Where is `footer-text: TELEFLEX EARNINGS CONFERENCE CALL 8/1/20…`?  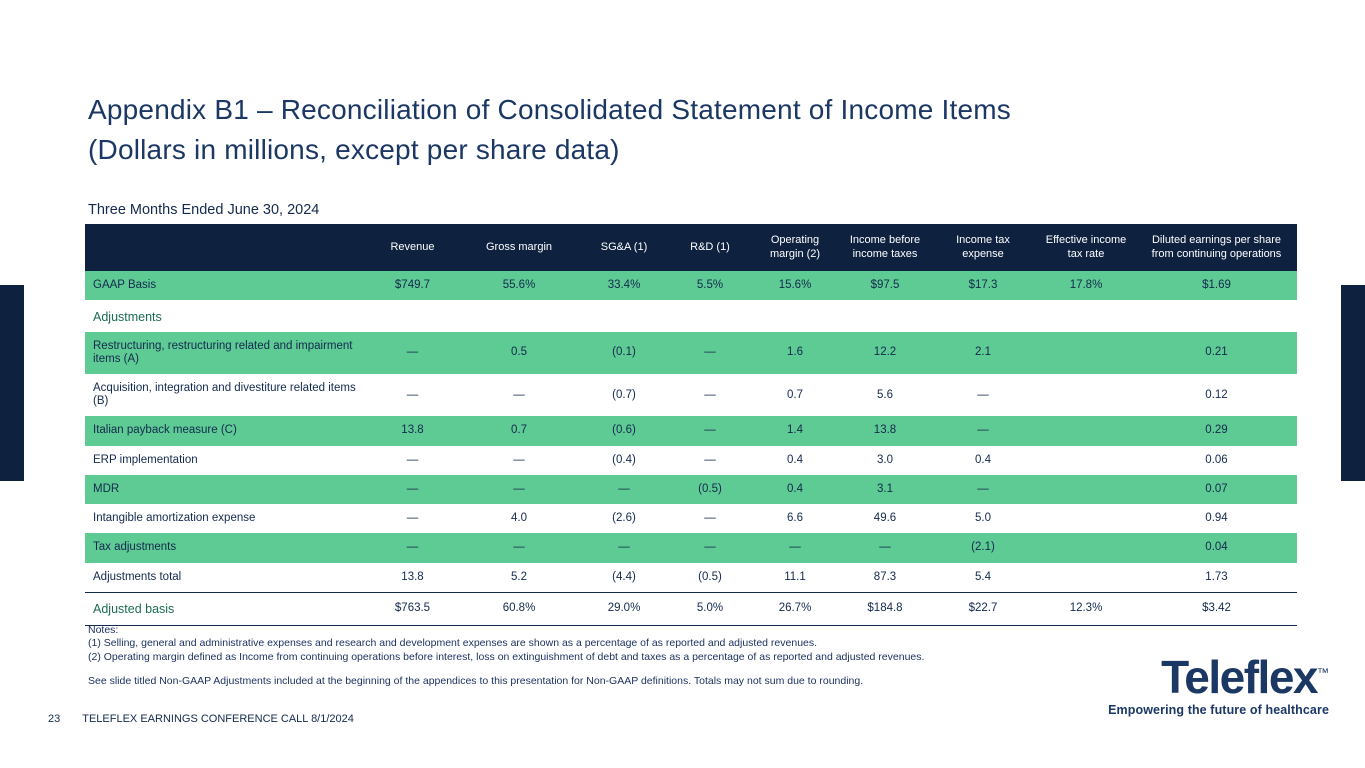
footer-text: TELEFLEX EARNINGS CONFERENCE CALL 8/1/20… is located at coordinates (218, 719).